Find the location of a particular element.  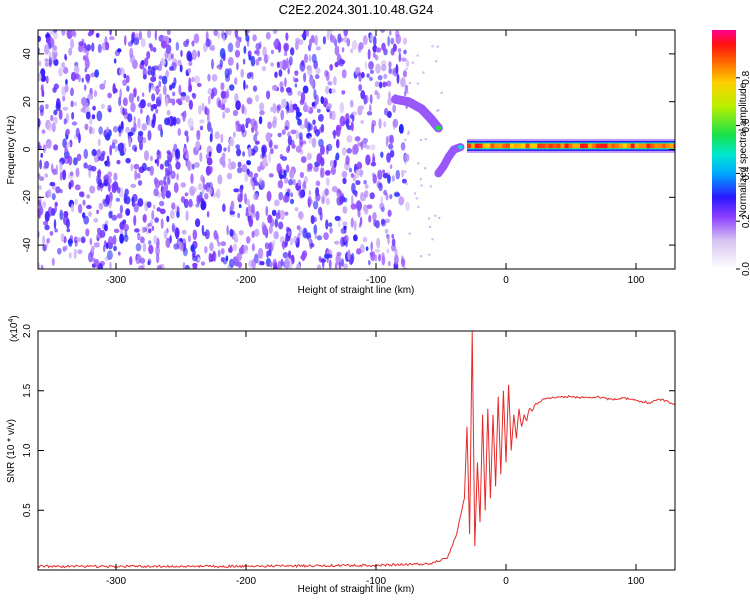

colorbar-tick-label: 0.0 is located at coordinates (745, 269).